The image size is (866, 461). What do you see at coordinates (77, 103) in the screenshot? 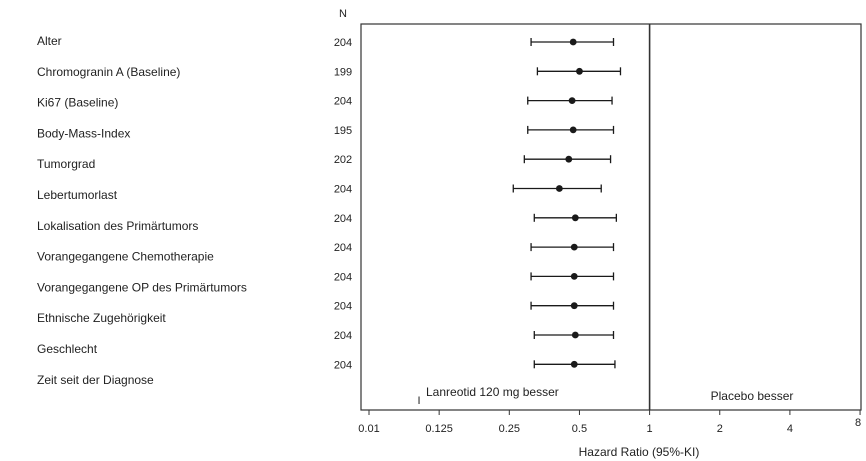
I see `row-label: Ki67 (Baseline)` at bounding box center [77, 103].